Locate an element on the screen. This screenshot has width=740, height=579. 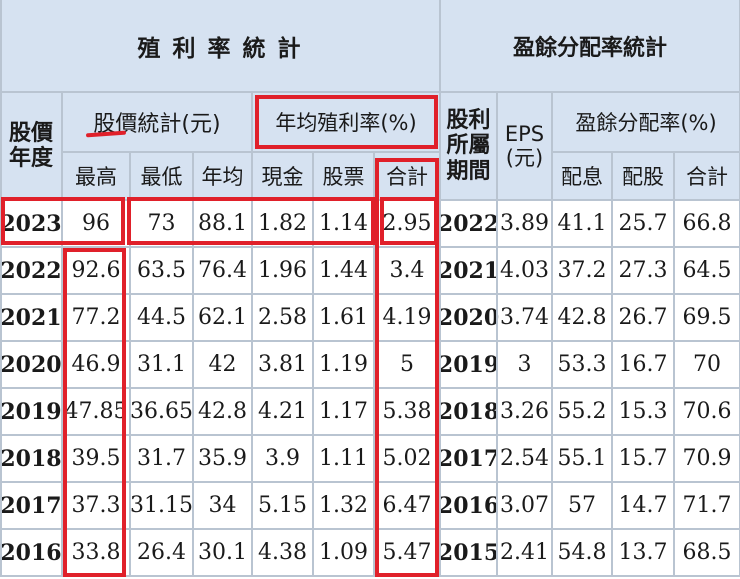
payout-ratio-header: 盈餘分配率(%) is located at coordinates (646, 123).